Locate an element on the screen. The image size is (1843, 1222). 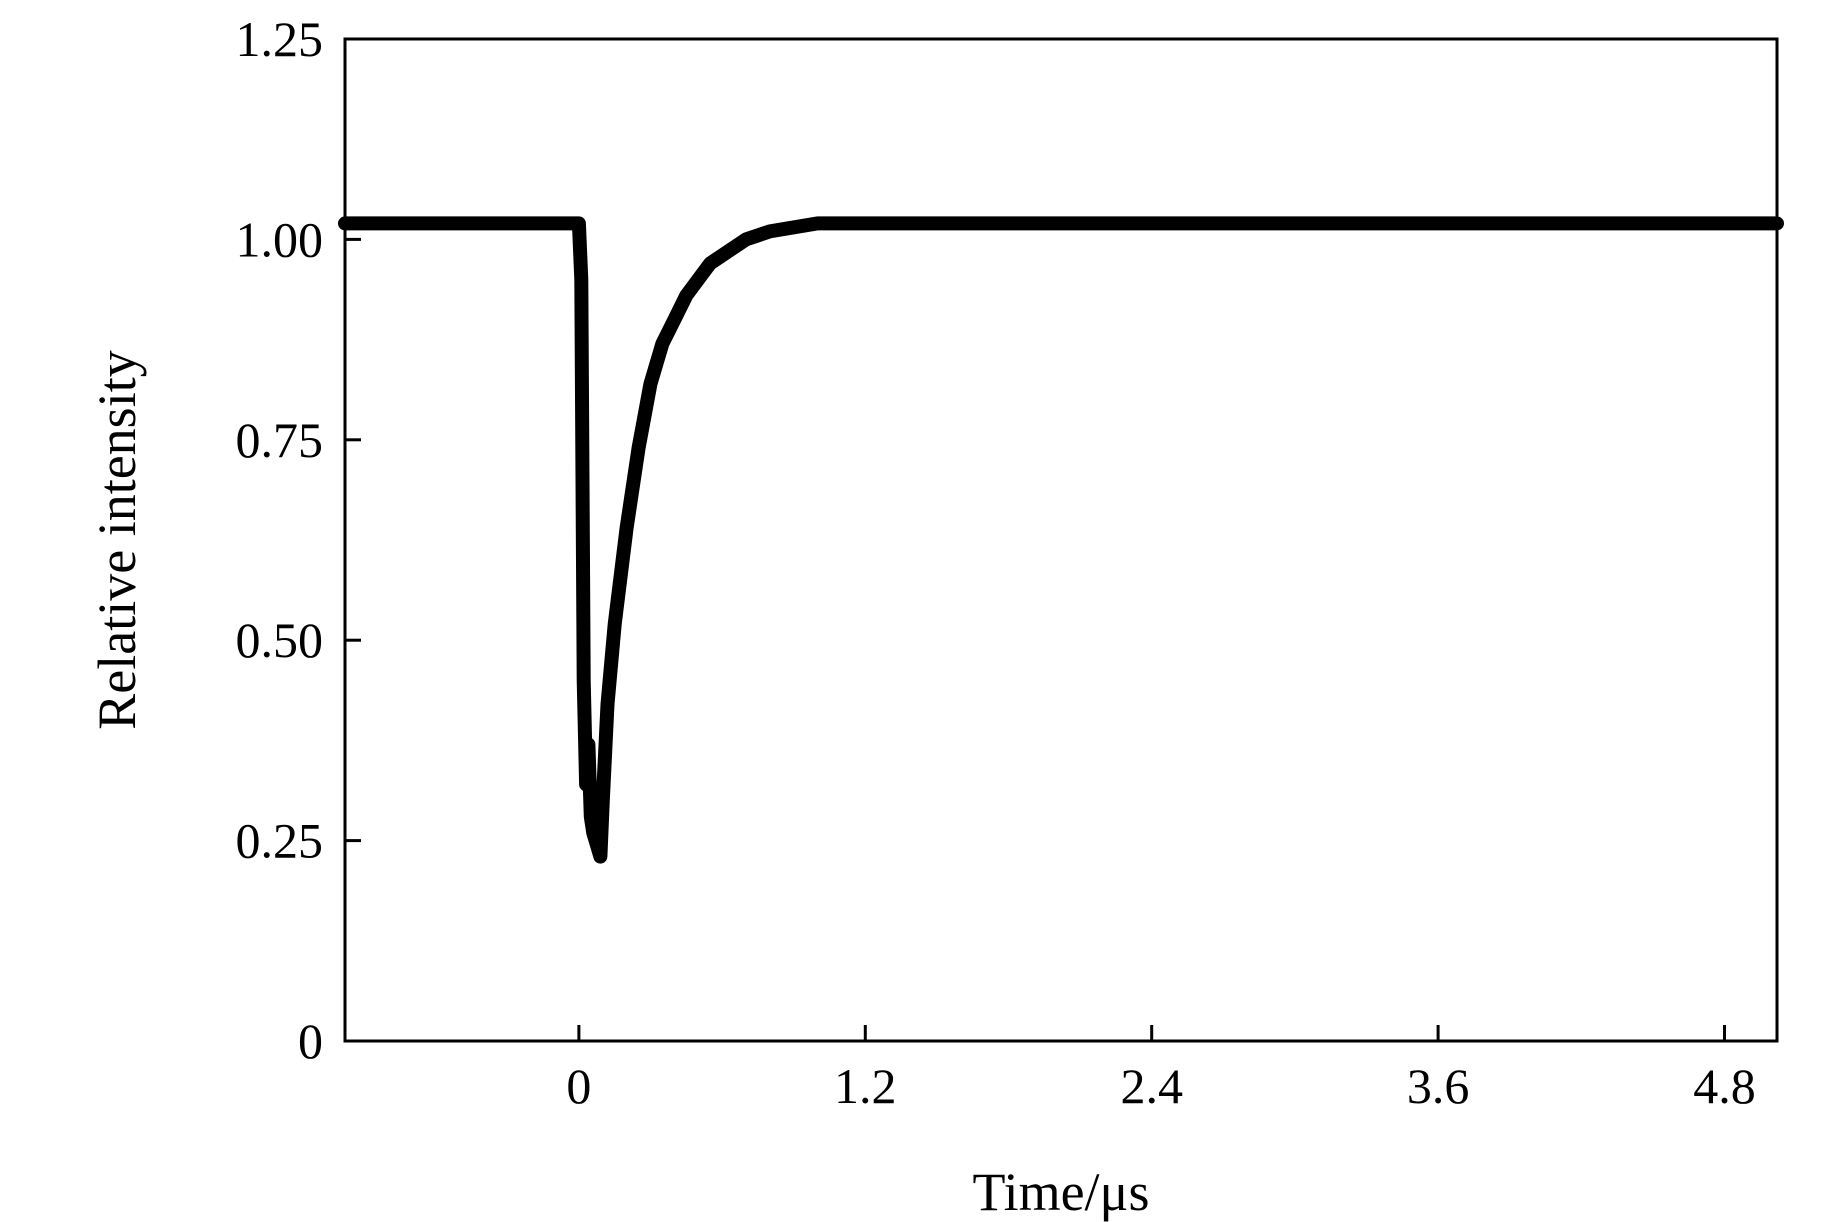
y-axis: 0 0.25 0.50 0.75 1.00 1.25 is located at coordinates (298, 540).